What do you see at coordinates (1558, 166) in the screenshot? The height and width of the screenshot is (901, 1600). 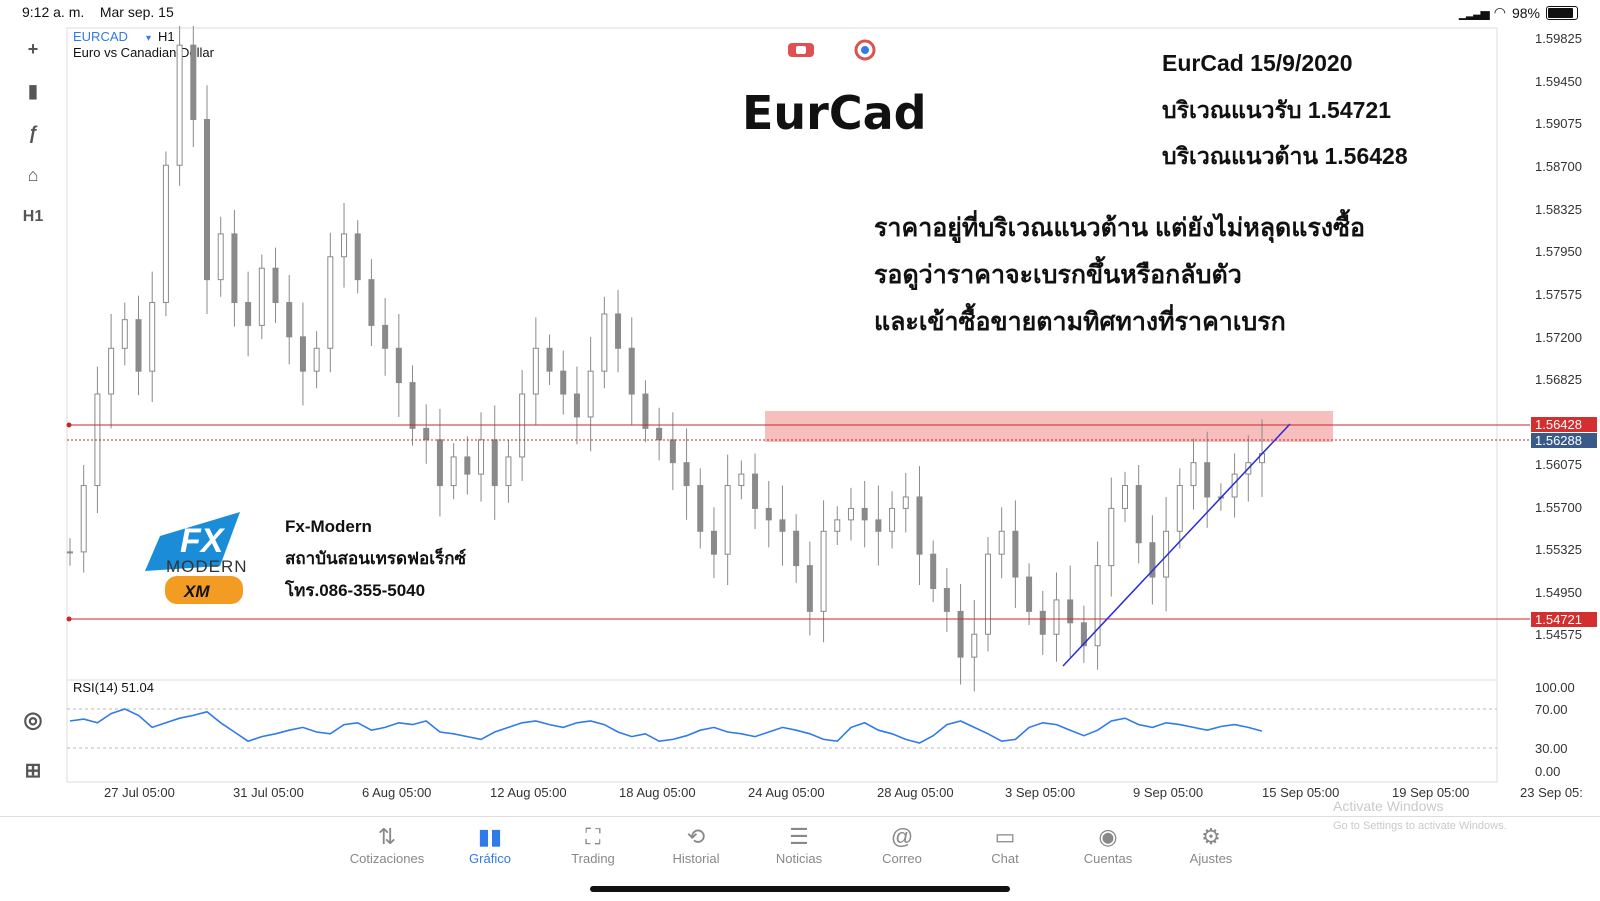 I see `price-tick: 1.58700` at bounding box center [1558, 166].